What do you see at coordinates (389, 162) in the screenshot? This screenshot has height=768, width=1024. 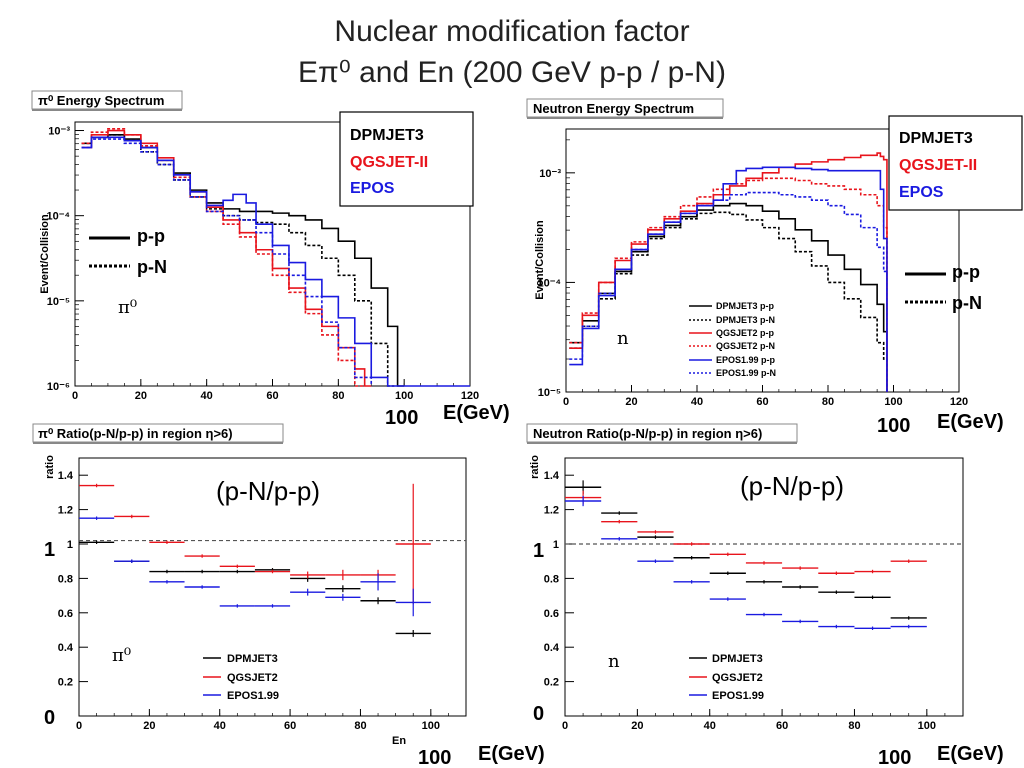 I see `pi0-gen-qgsjet: QGSJET-II` at bounding box center [389, 162].